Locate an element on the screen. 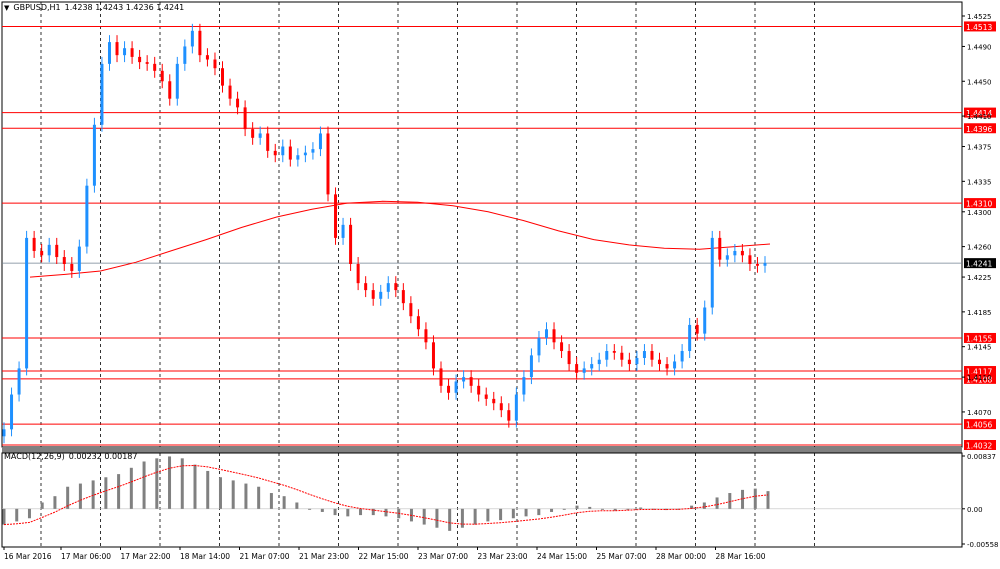 This screenshot has height=569, width=1000. price-tick-label: 1.4145 is located at coordinates (979, 348).